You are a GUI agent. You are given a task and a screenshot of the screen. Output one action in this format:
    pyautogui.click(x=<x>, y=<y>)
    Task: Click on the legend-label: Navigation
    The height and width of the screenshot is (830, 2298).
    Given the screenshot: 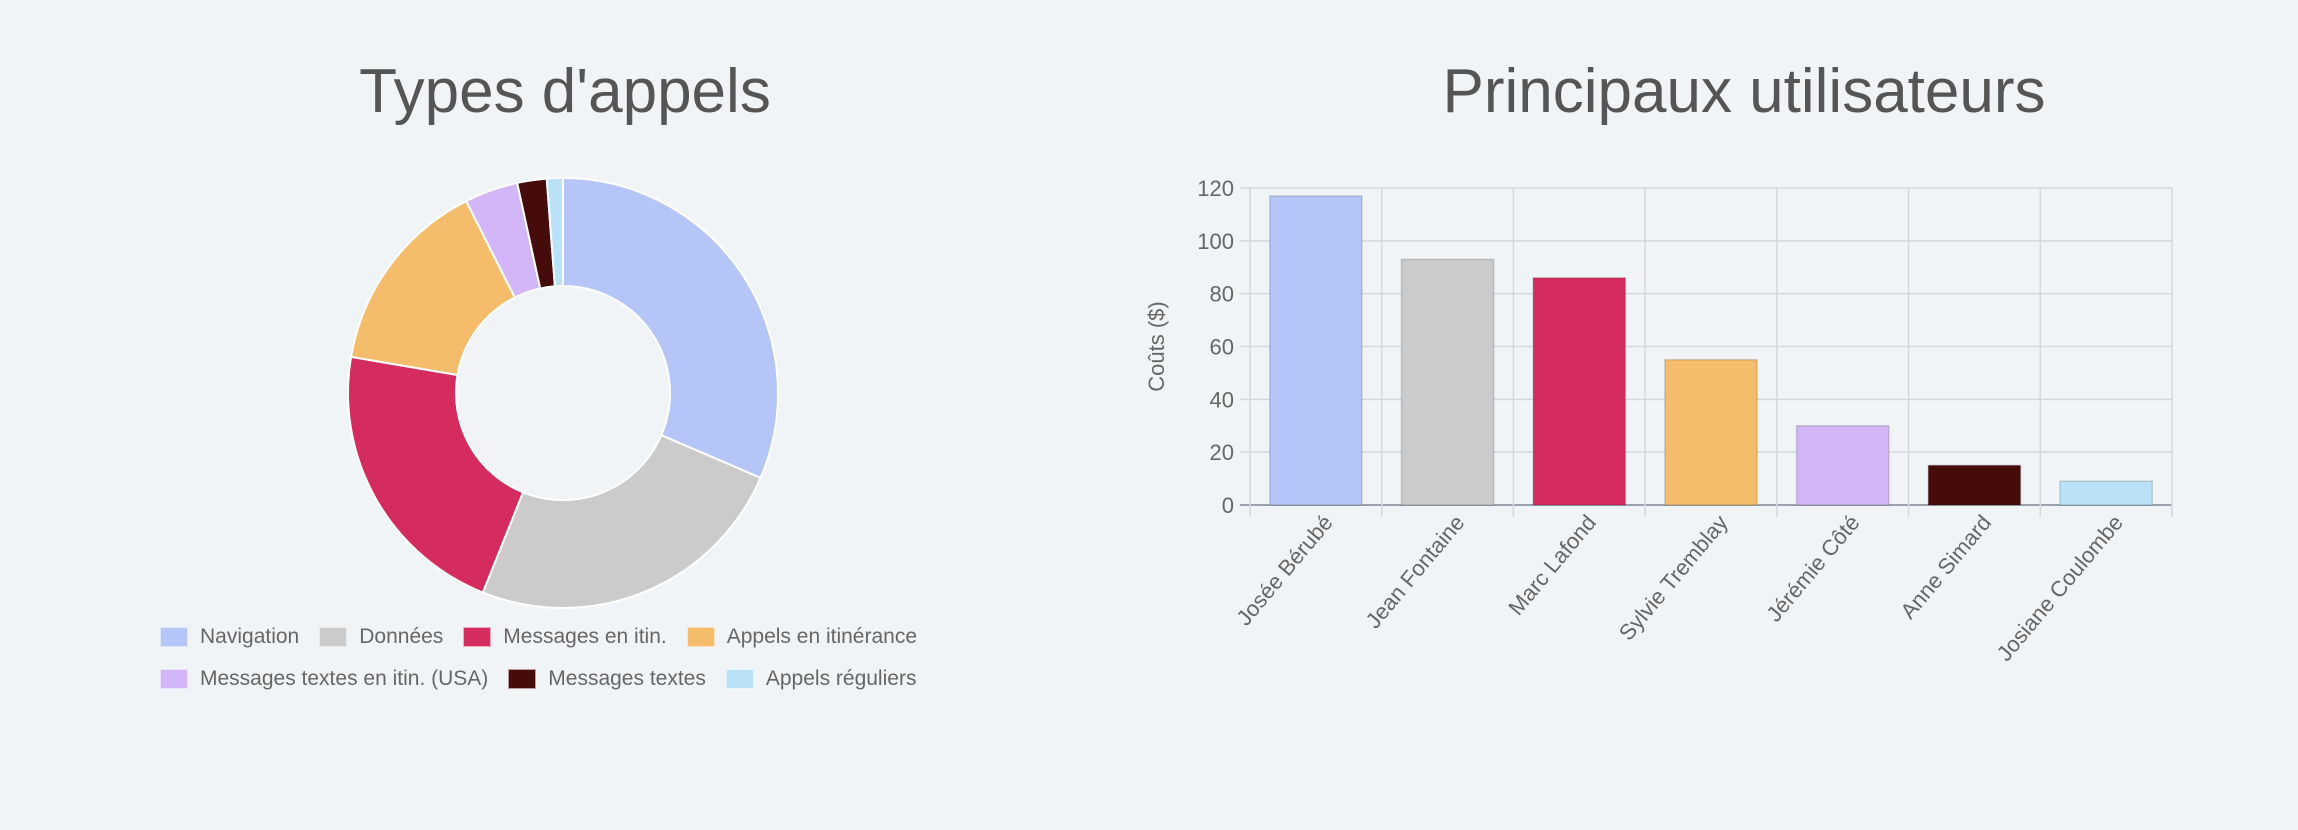 What is the action you would take?
    pyautogui.click(x=250, y=636)
    